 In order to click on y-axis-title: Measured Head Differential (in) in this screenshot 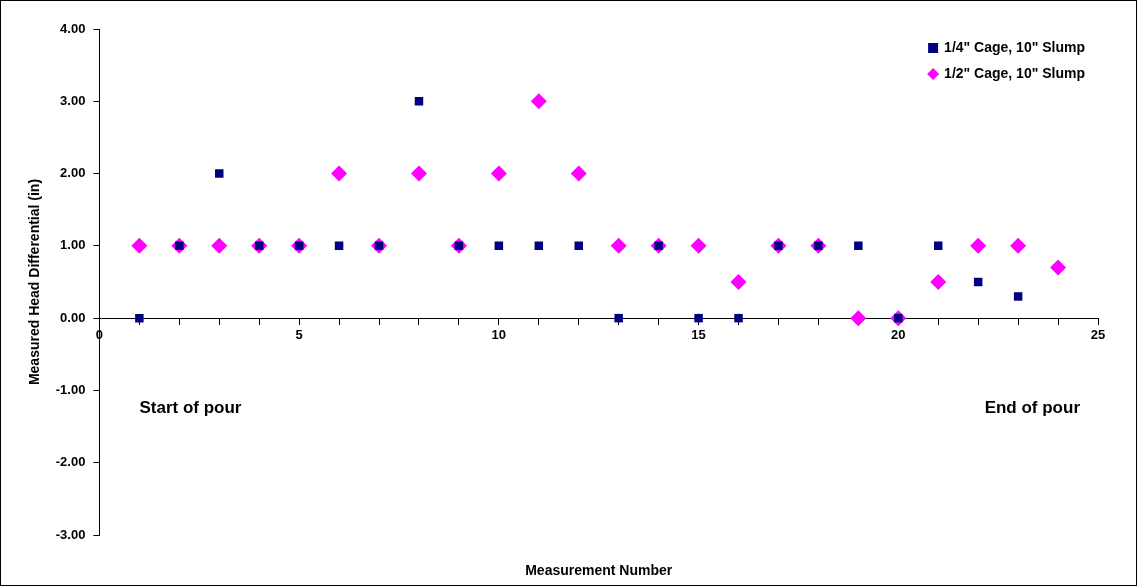, I will do `click(34, 282)`.